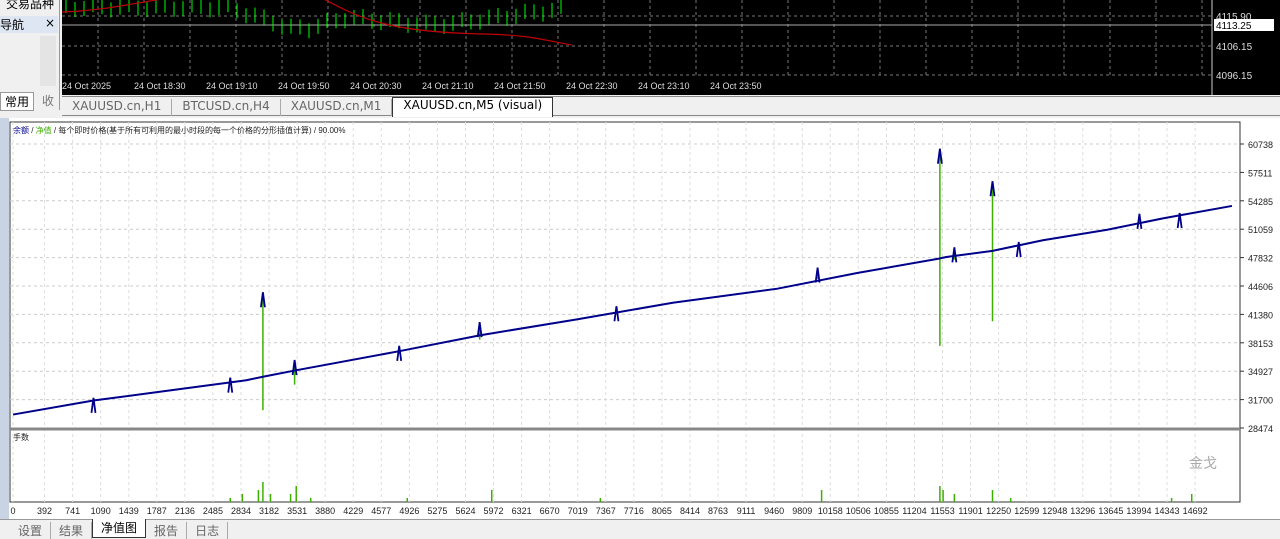 This screenshot has width=1280, height=539. What do you see at coordinates (970, 511) in the screenshot?
I see `x-tick-label: 11901` at bounding box center [970, 511].